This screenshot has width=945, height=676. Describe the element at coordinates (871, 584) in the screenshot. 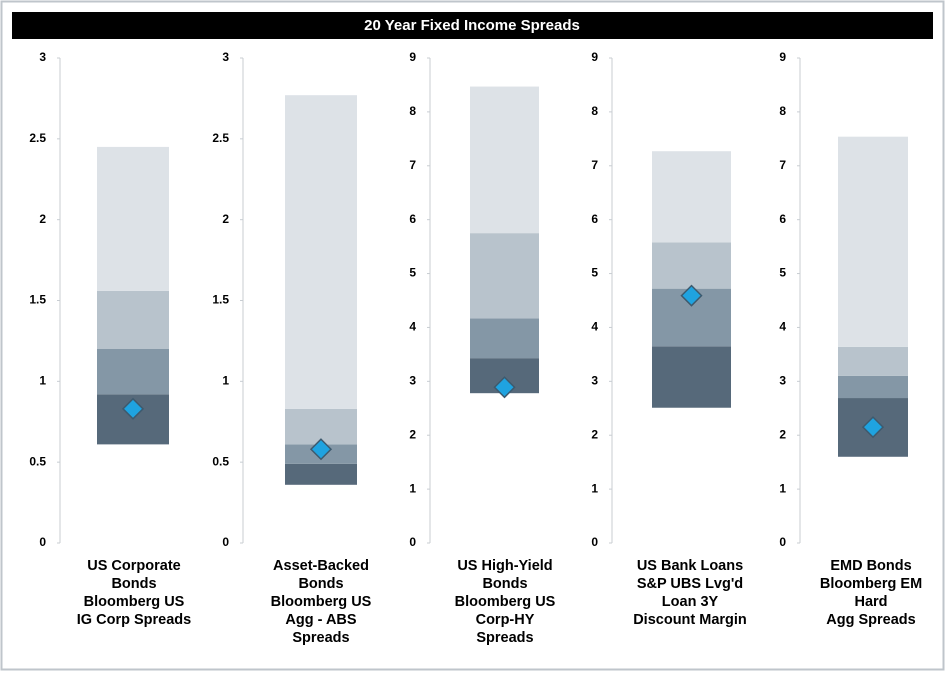

I see `category-label: Bloomberg EM` at that location.